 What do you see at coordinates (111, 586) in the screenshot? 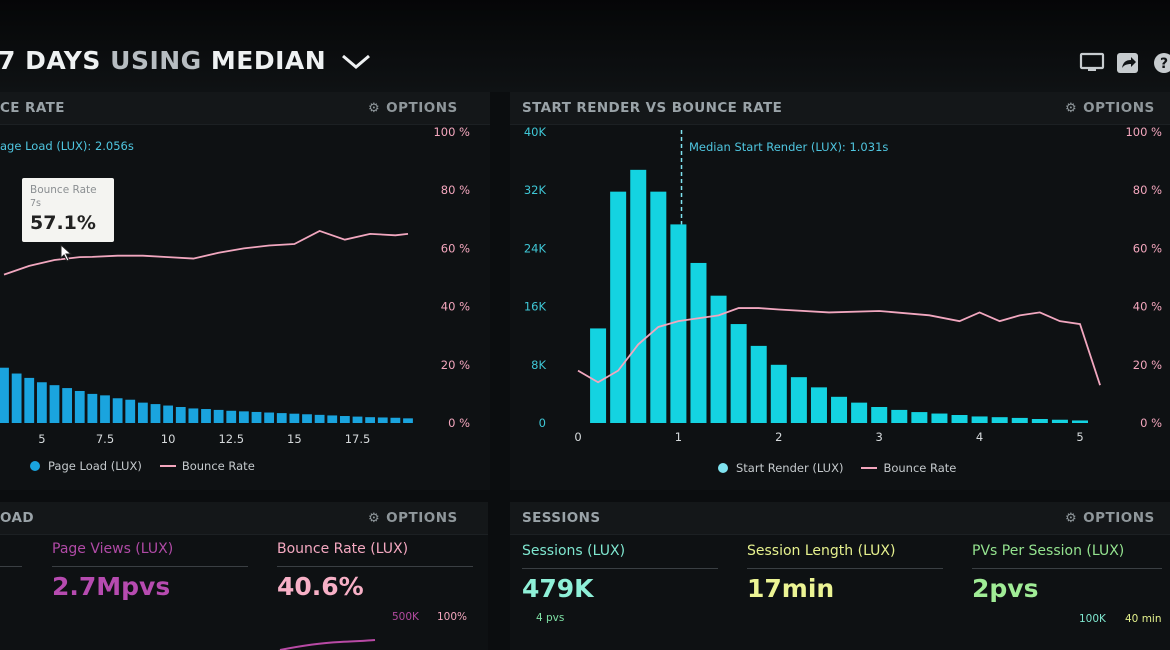
I see `page-views-value: 2.7Mpvs` at bounding box center [111, 586].